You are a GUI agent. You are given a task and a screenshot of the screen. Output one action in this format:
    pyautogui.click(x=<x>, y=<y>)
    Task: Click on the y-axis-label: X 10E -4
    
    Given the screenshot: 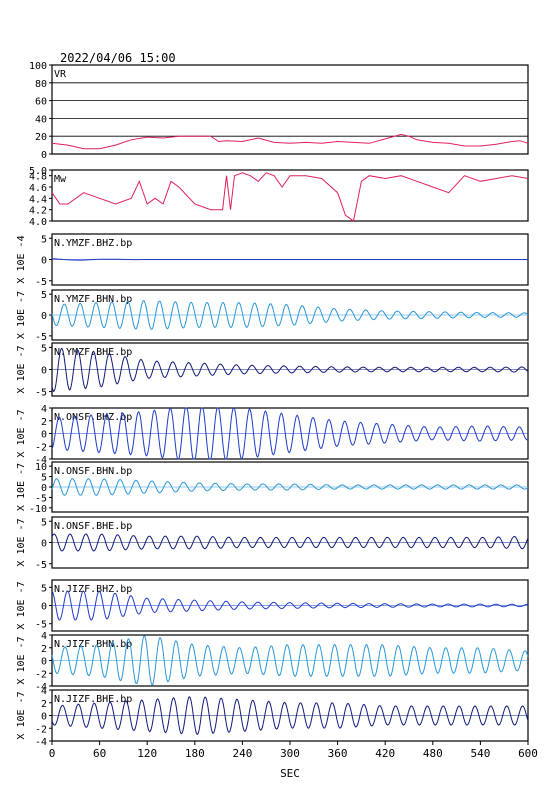 What is the action you would take?
    pyautogui.click(x=21, y=259)
    